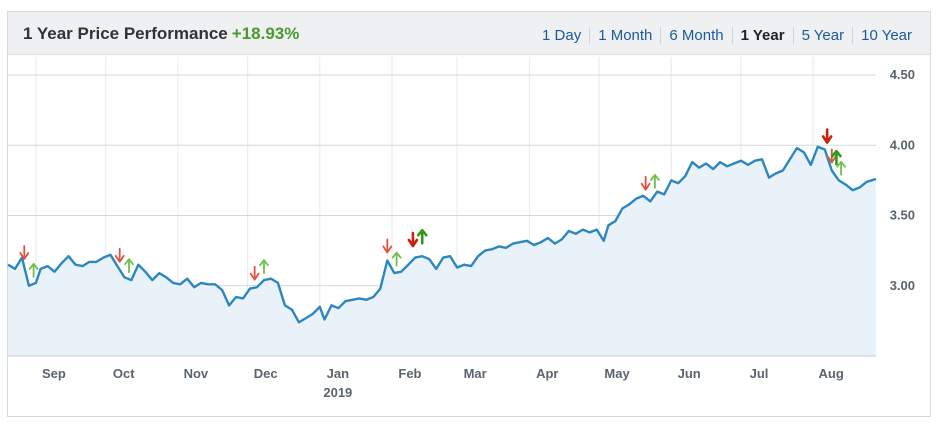 The height and width of the screenshot is (427, 939). Describe the element at coordinates (54, 373) in the screenshot. I see `x-tick-label: Sep` at that location.